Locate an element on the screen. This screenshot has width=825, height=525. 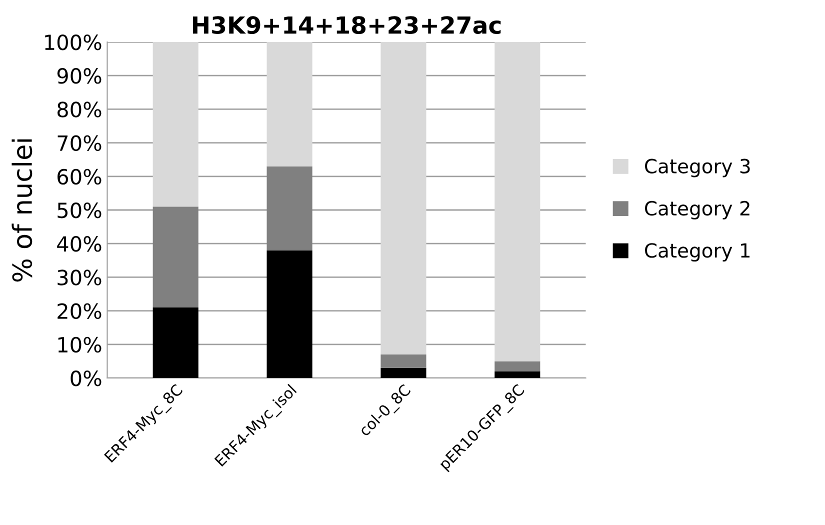
y-tick-label: 80% is located at coordinates (79, 110).